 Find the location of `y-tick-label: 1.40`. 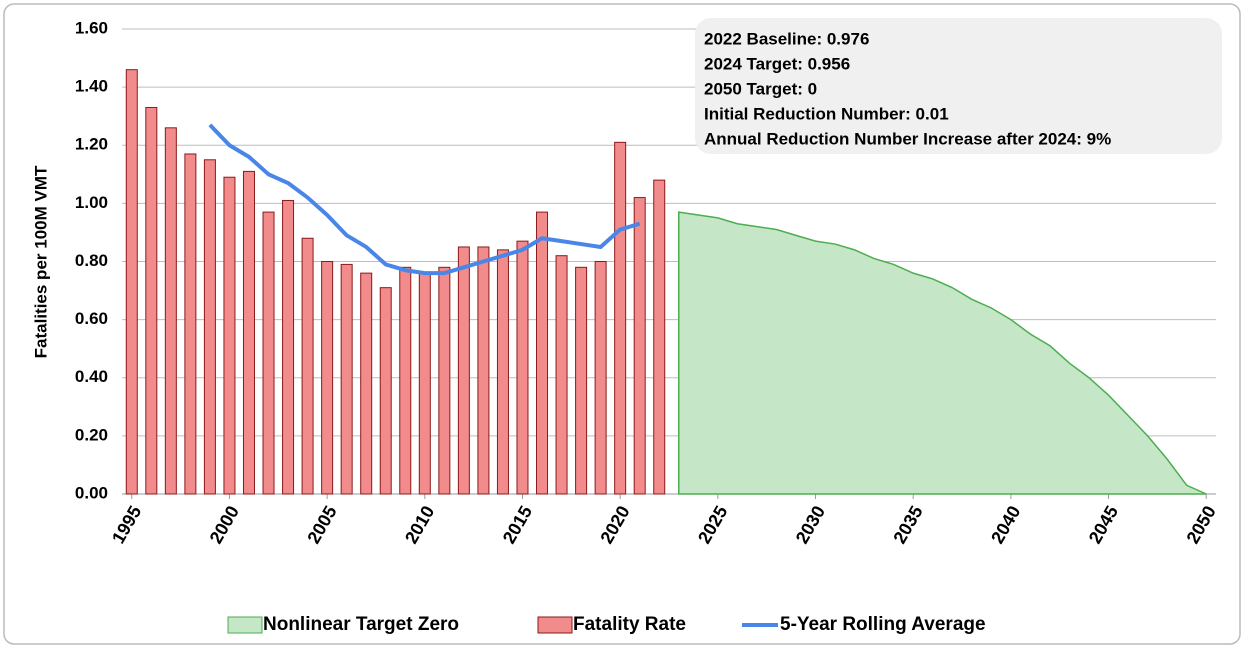

y-tick-label: 1.40 is located at coordinates (91, 86).